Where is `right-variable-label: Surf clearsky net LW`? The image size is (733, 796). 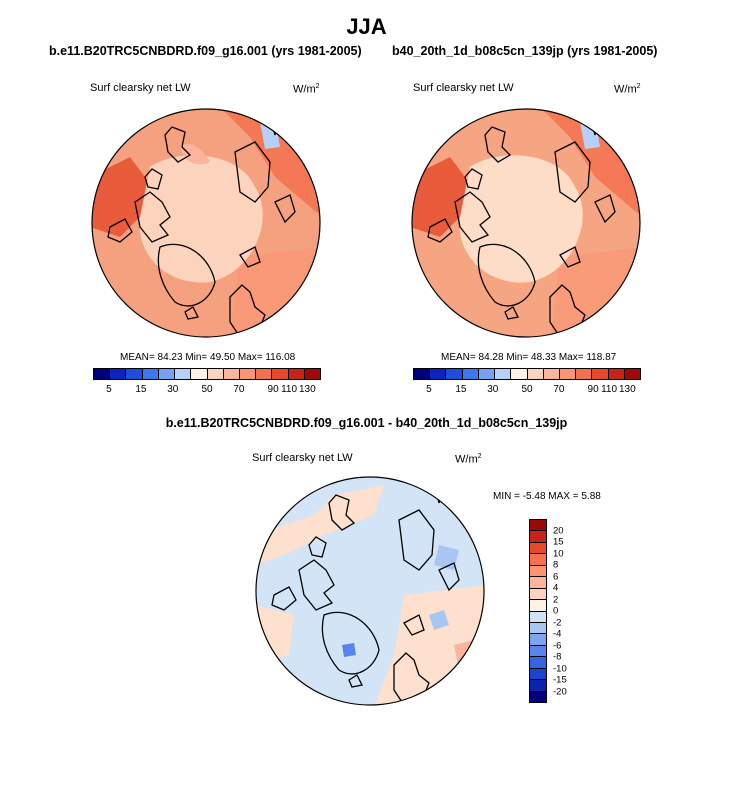 right-variable-label: Surf clearsky net LW is located at coordinates (463, 88).